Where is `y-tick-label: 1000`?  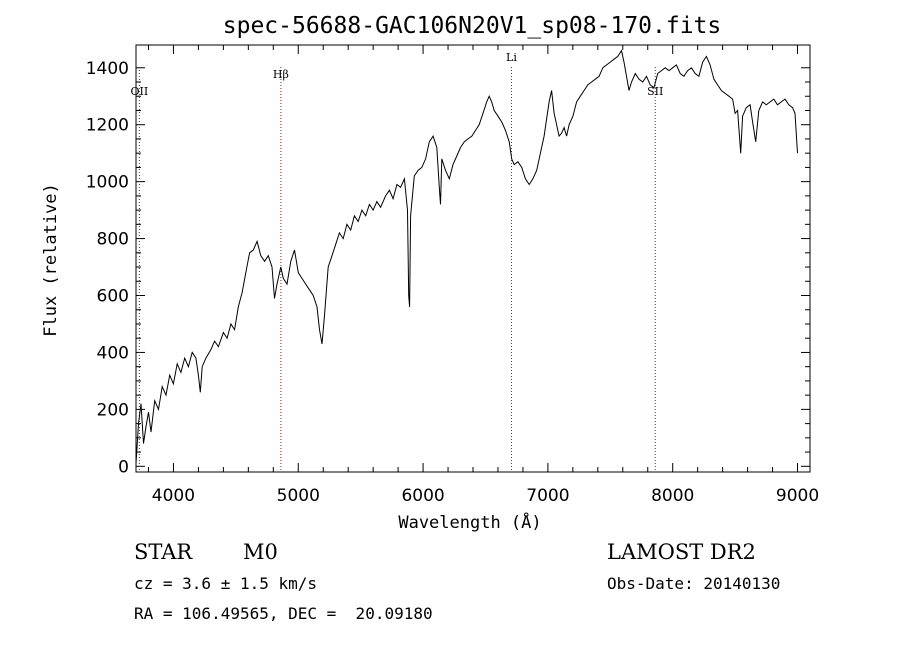
y-tick-label: 1000 is located at coordinates (107, 183).